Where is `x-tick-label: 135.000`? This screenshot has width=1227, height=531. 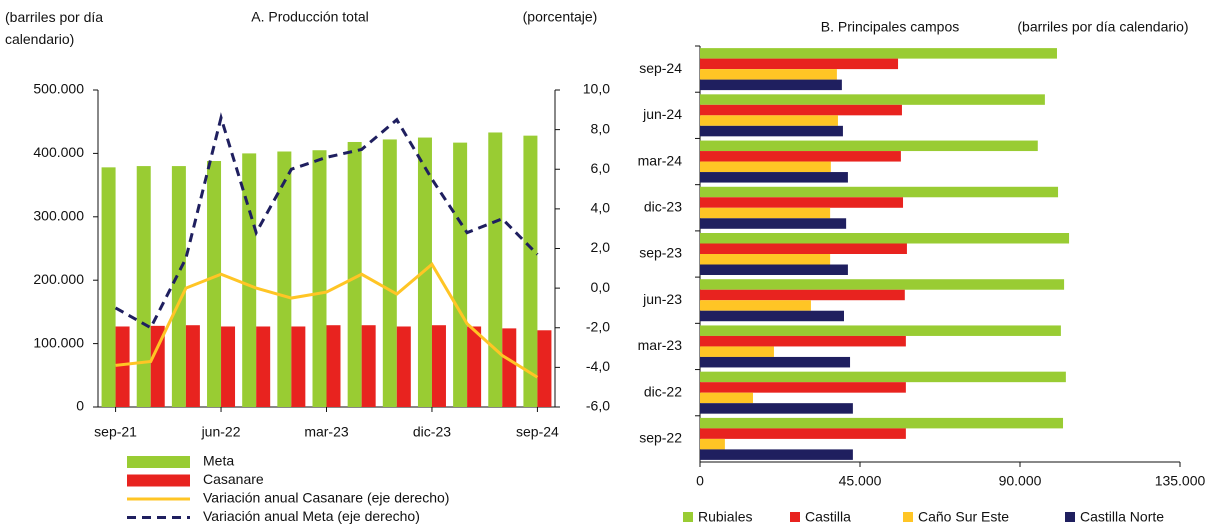 x-tick-label: 135.000 is located at coordinates (1180, 481).